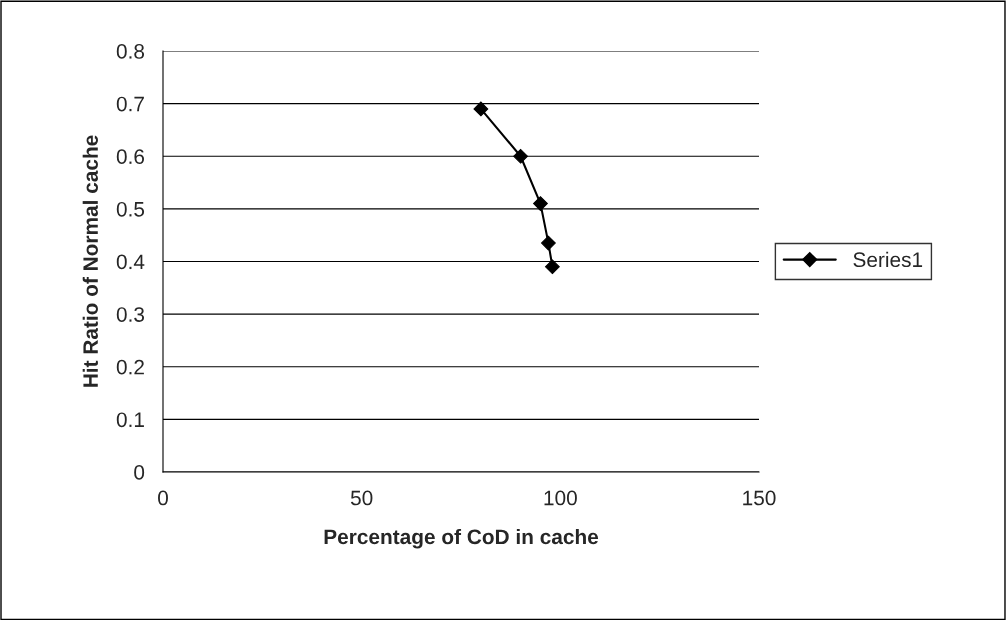 This screenshot has height=620, width=1007. I want to click on y-tick-label: 0.6, so click(130, 156).